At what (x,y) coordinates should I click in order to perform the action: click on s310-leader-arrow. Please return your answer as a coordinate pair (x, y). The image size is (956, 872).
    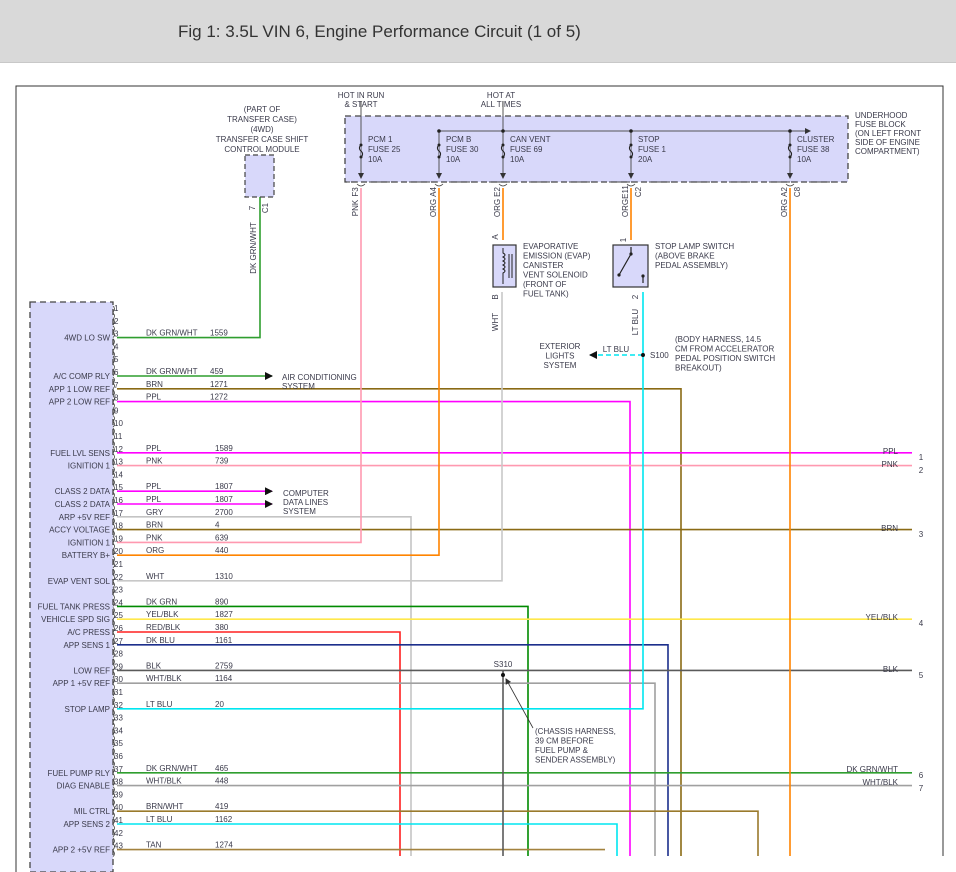
    Looking at the image, I should click on (519, 703).